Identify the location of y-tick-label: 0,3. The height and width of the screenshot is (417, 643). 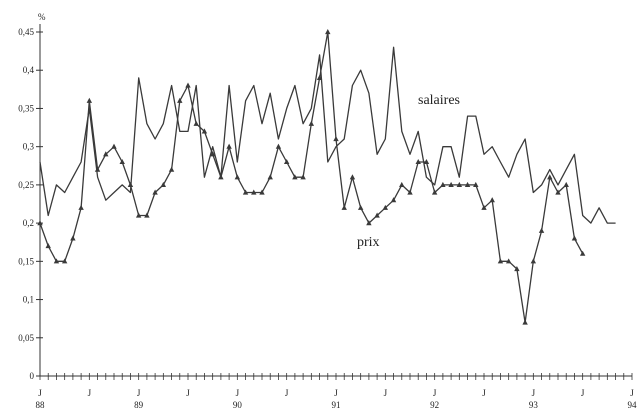
(29, 147).